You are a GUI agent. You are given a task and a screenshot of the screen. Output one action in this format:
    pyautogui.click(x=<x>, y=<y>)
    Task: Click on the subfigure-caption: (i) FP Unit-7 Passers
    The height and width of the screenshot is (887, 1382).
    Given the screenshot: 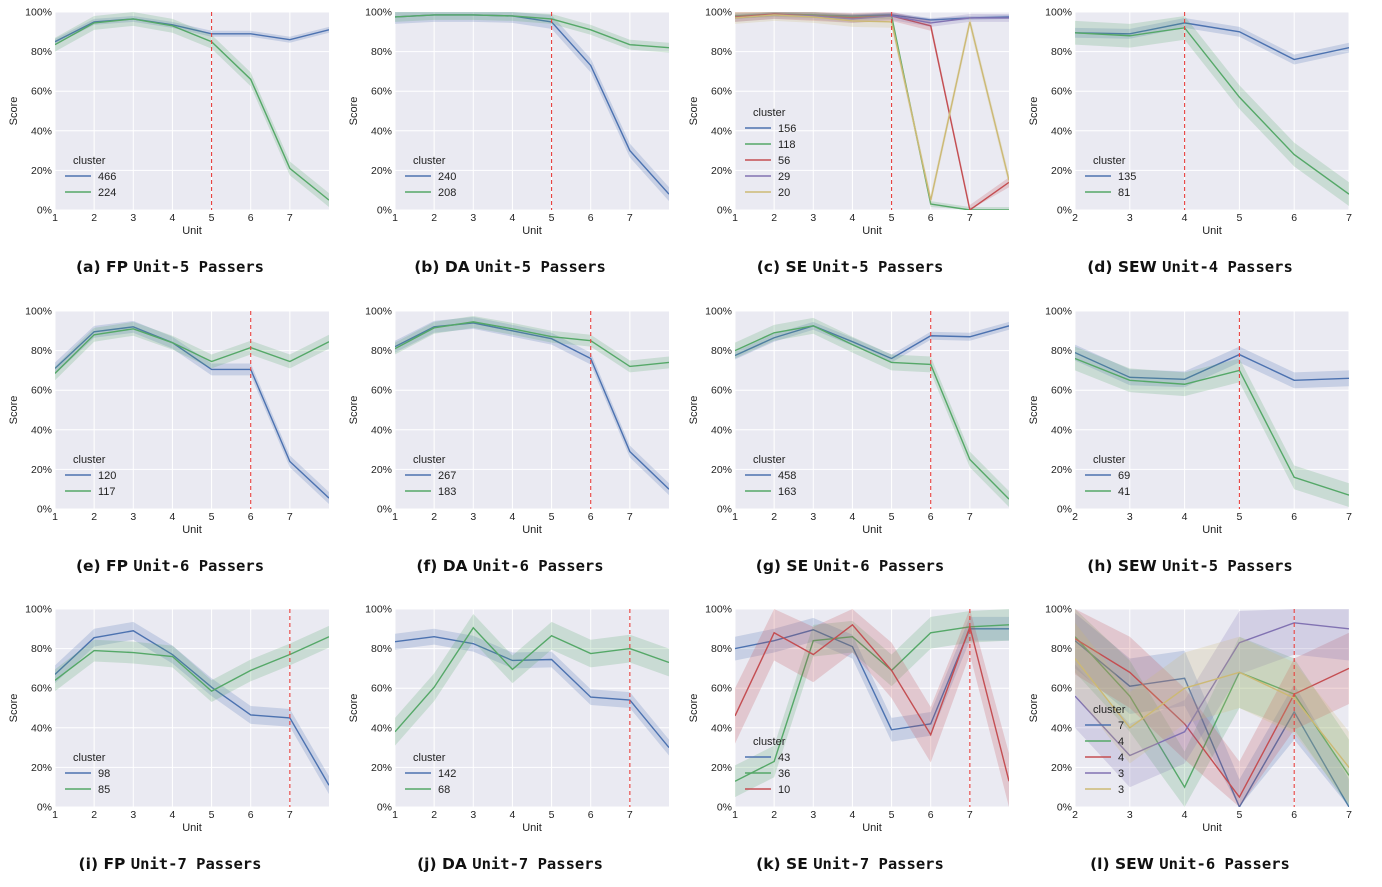 What is the action you would take?
    pyautogui.click(x=170, y=864)
    